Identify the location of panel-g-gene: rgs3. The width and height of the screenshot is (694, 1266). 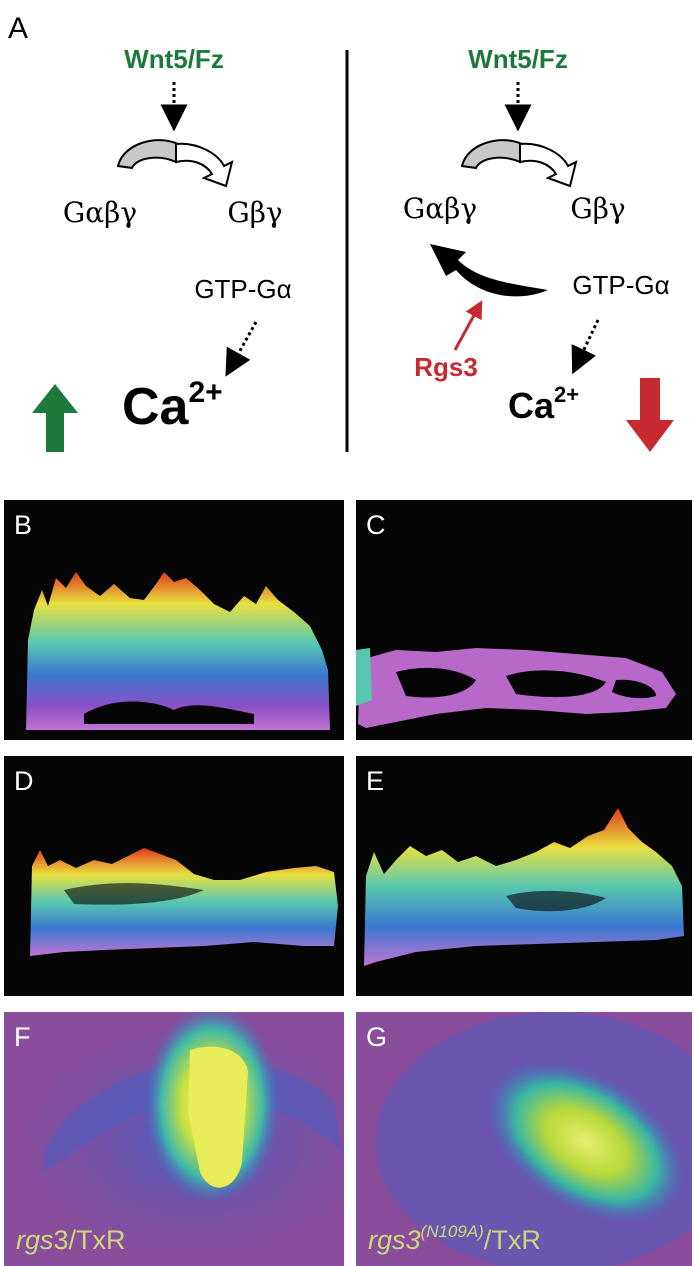
(394, 1240).